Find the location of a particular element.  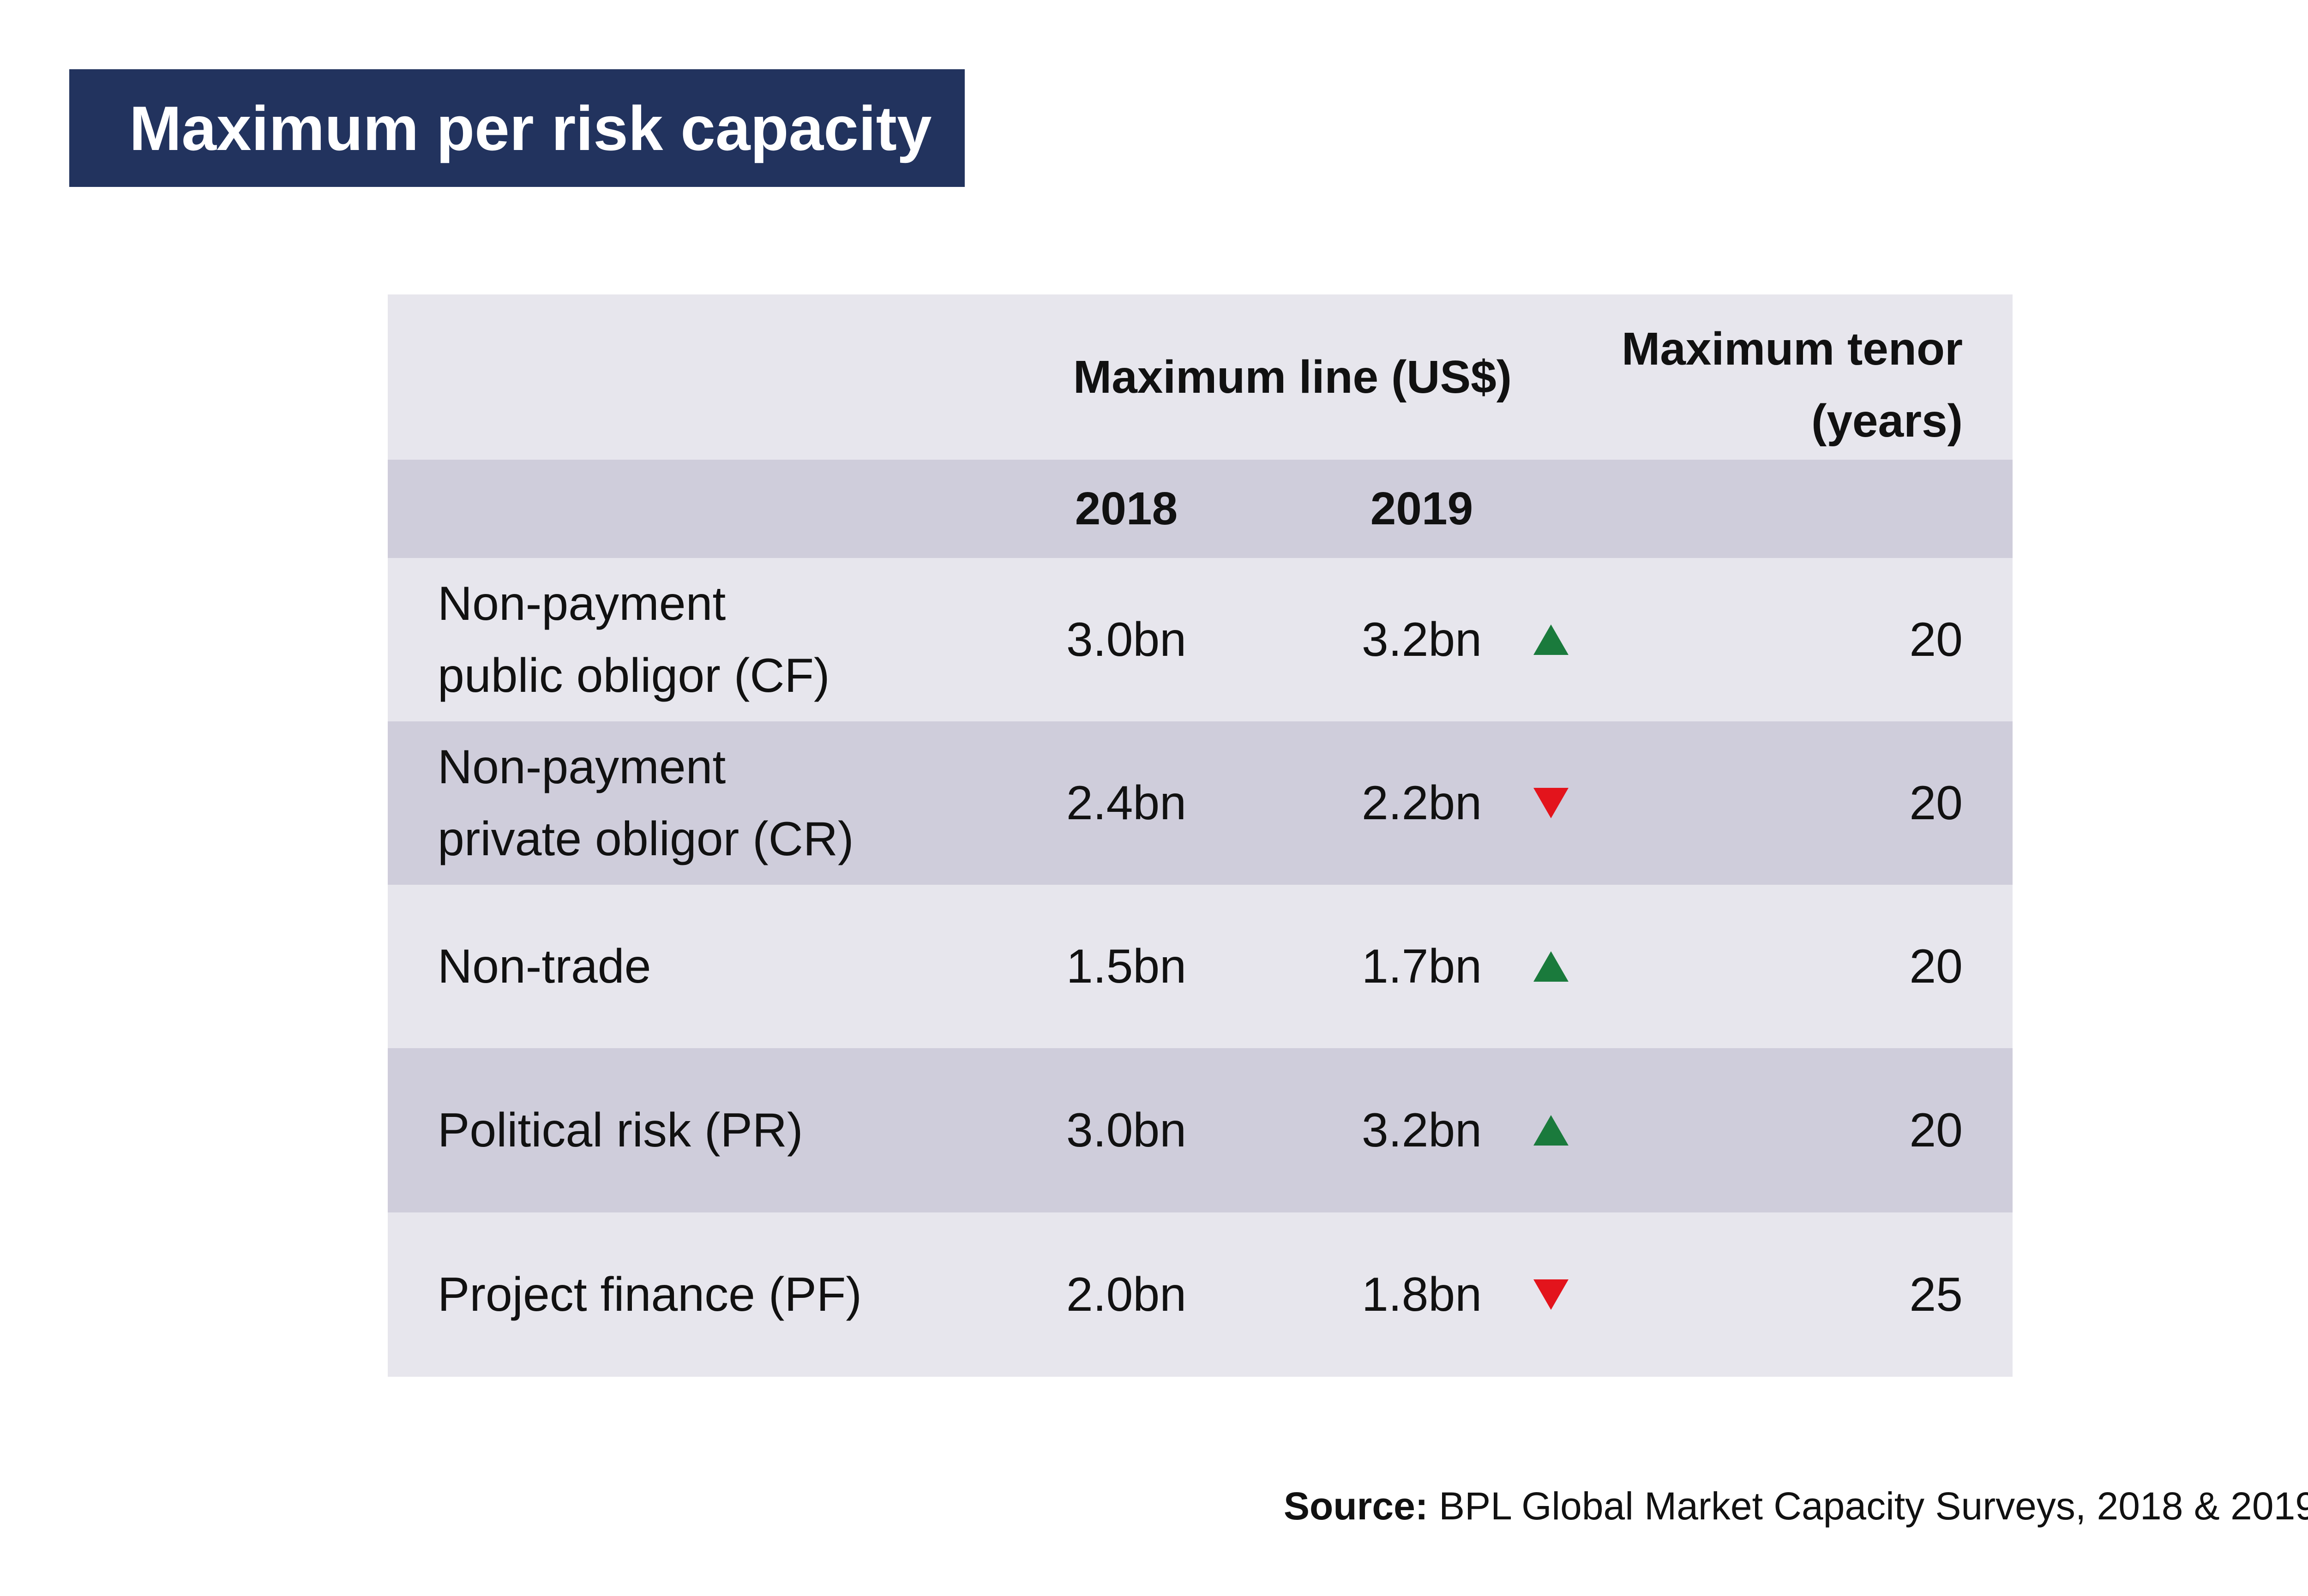

source-label: Source: is located at coordinates (1356, 1506).